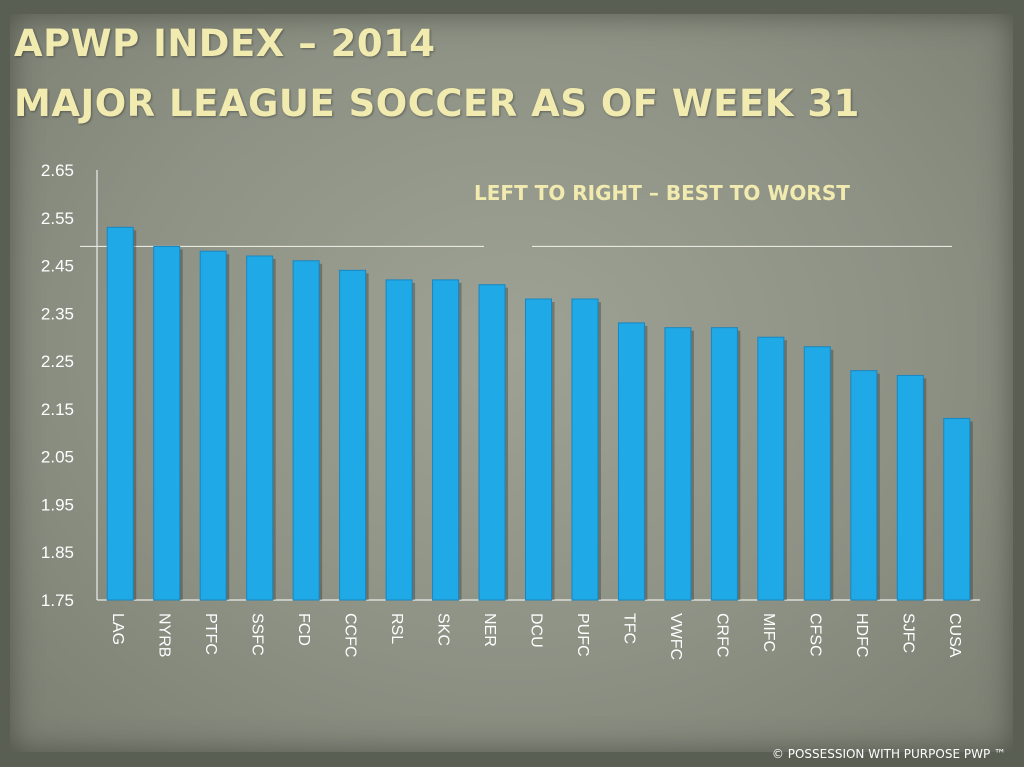 Image resolution: width=1024 pixels, height=767 pixels. I want to click on x-category-label: PUFC, so click(582, 635).